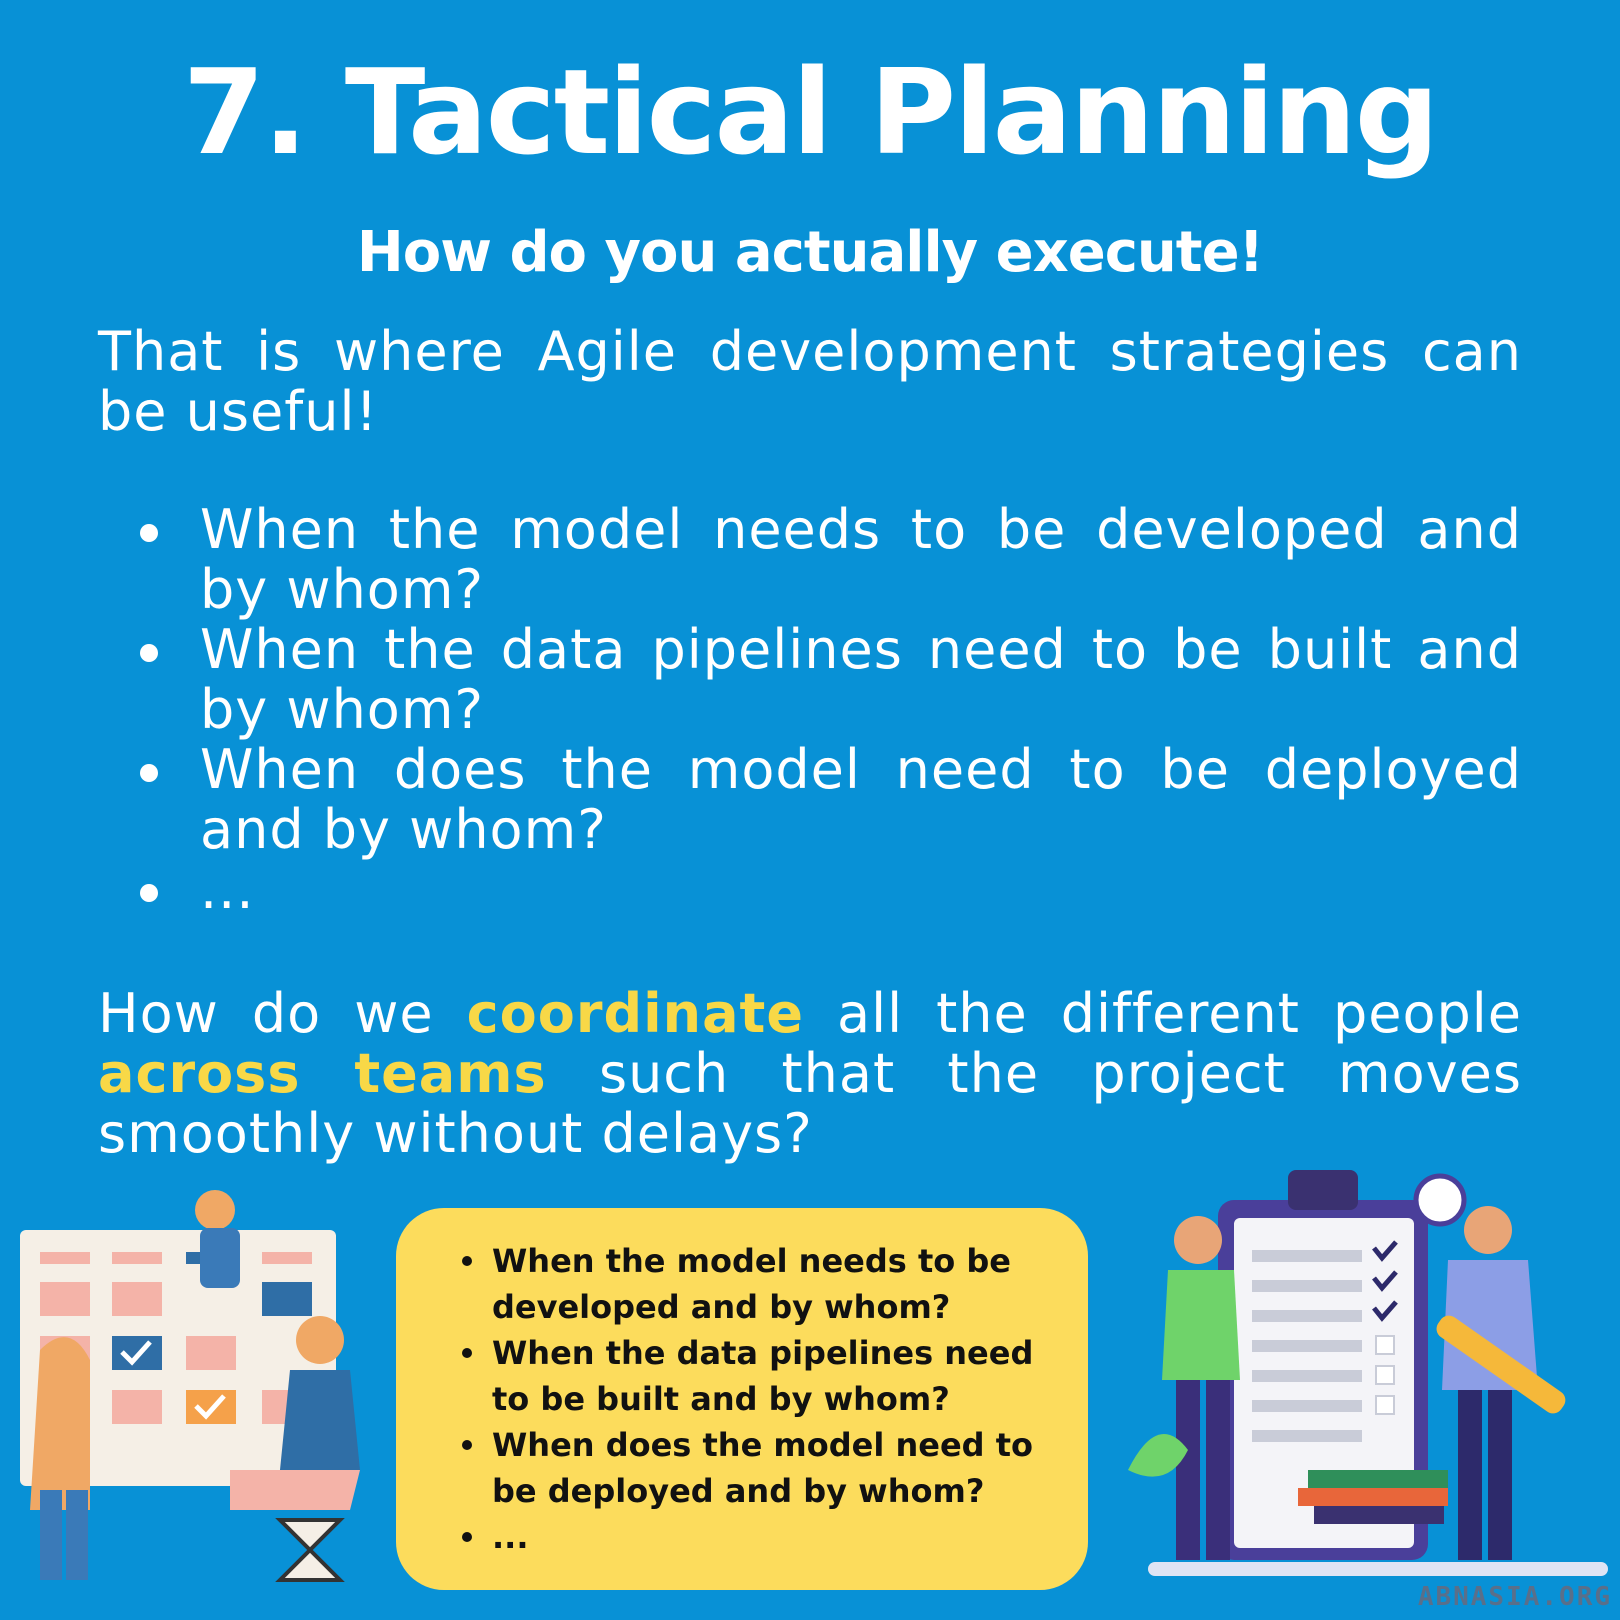 The height and width of the screenshot is (1620, 1620). I want to click on page-subtitle: How do you actually execute!, so click(810, 252).